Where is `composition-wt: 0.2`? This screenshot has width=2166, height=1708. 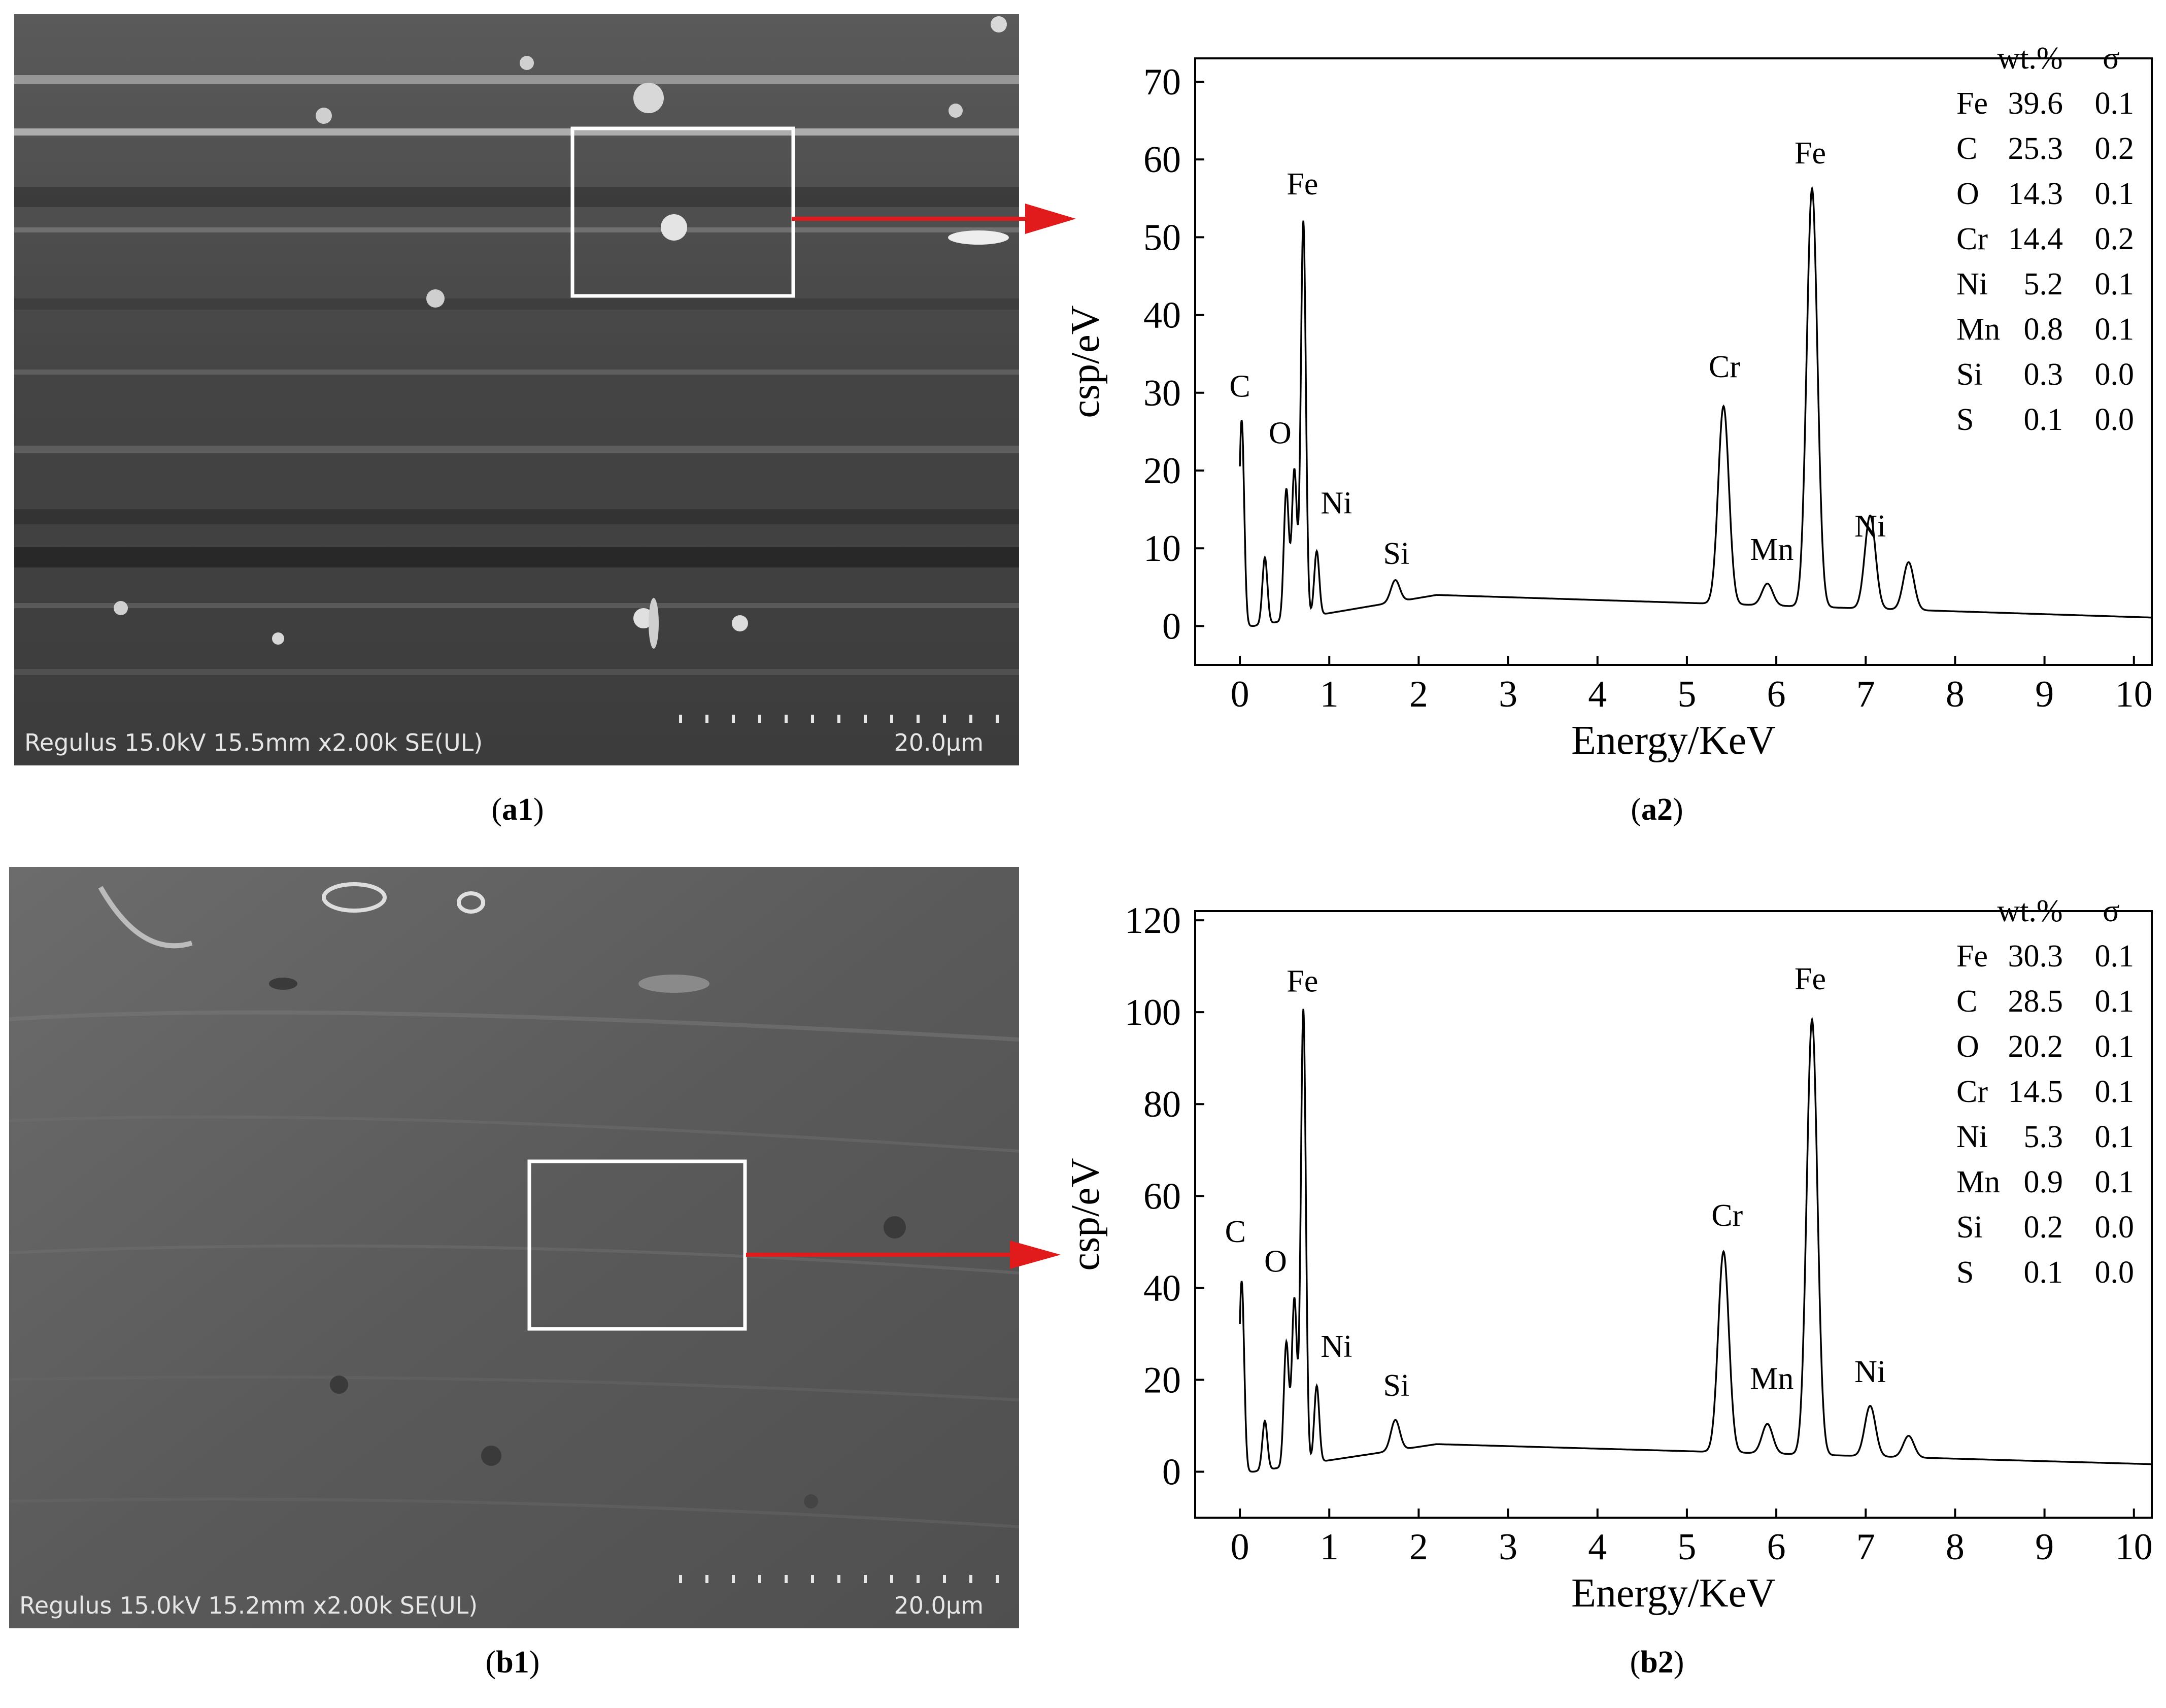
composition-wt: 0.2 is located at coordinates (2043, 1227).